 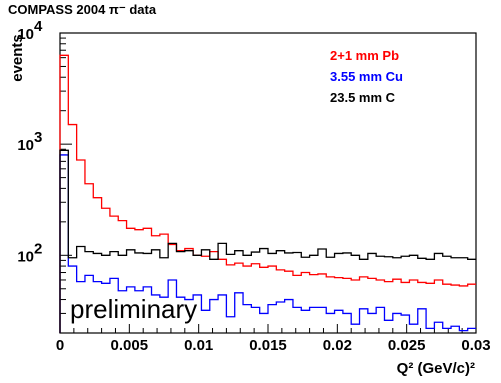 I want to click on x-tick-label: 0.01, so click(x=198, y=345).